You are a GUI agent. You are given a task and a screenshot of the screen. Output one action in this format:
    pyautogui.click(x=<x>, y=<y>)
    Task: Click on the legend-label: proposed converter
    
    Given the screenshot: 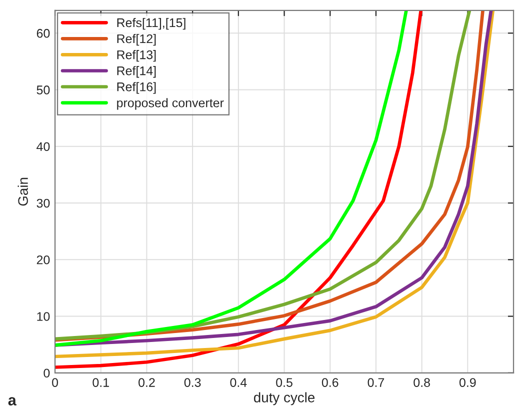 What is the action you would take?
    pyautogui.click(x=170, y=104)
    